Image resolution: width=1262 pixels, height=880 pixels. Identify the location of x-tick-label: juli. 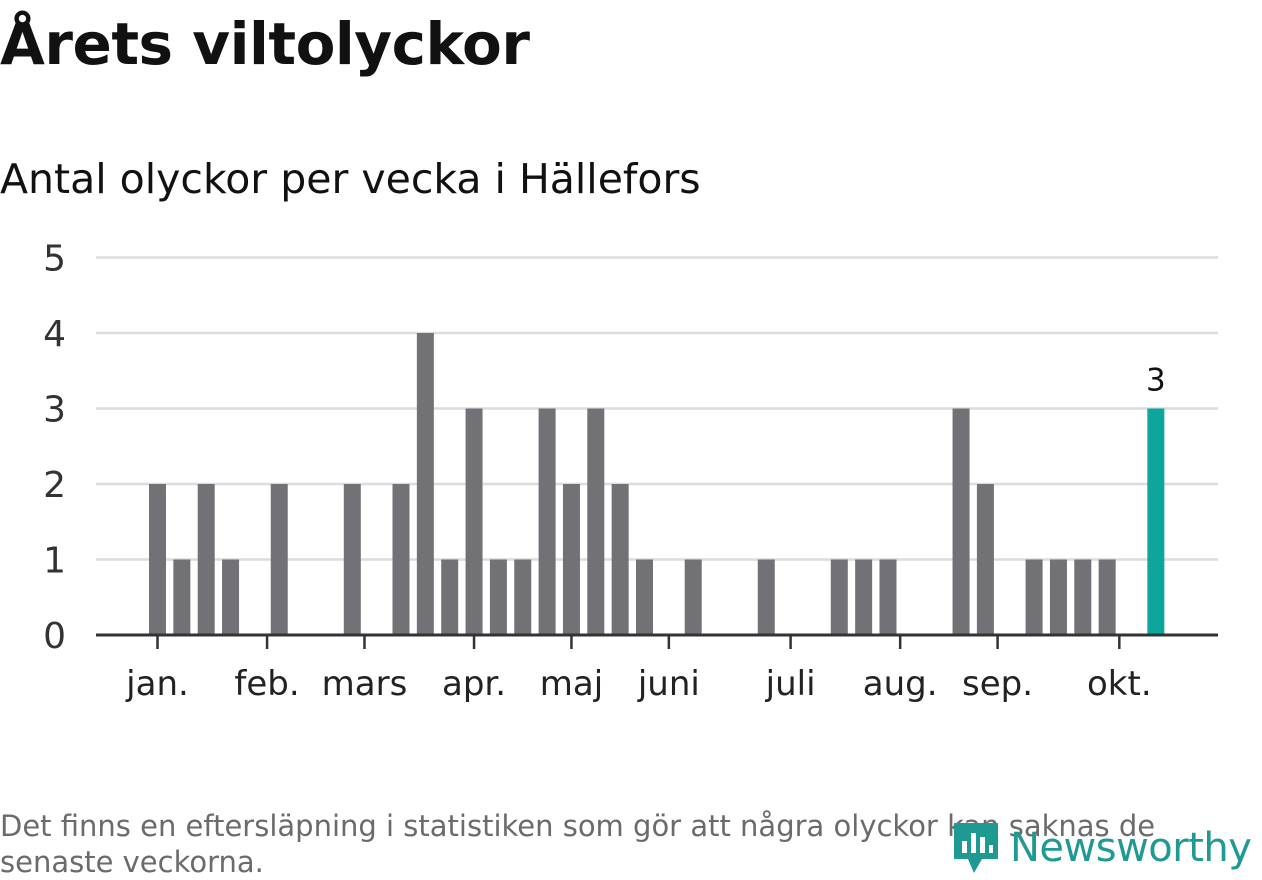
(790, 684).